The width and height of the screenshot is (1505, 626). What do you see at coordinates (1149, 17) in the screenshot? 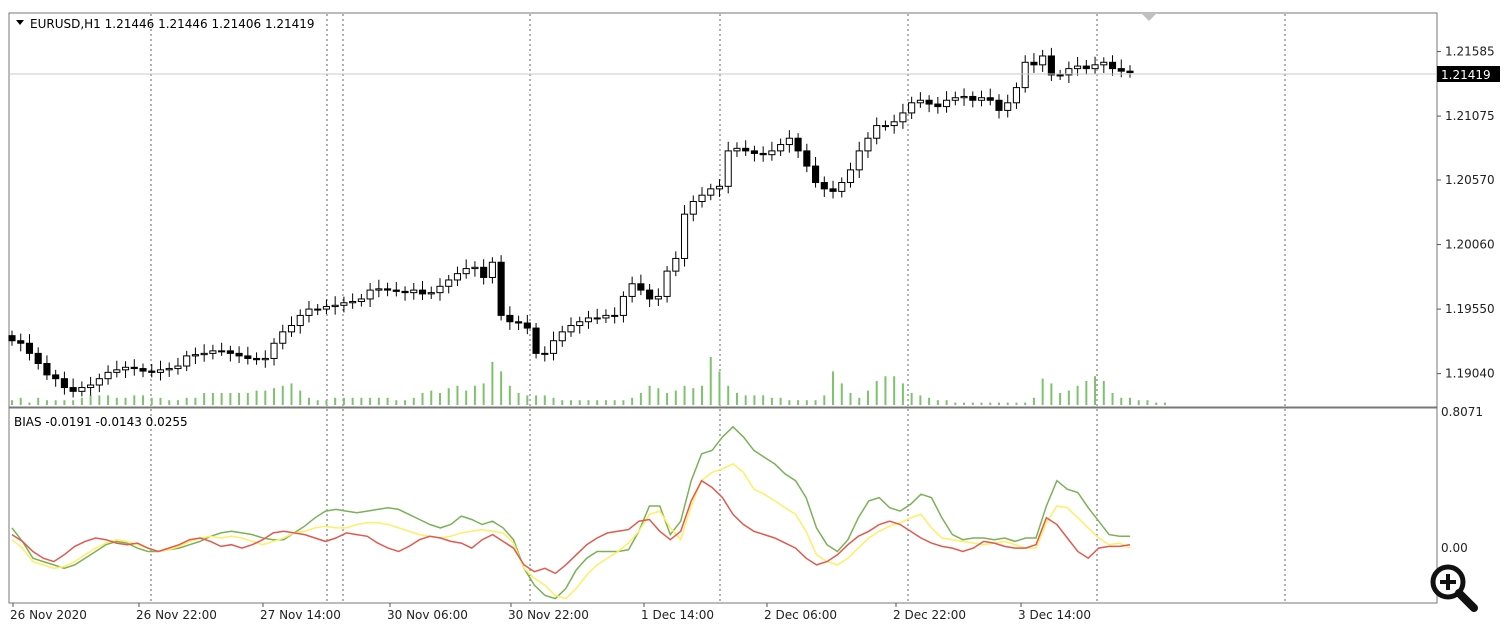
I see `chart-shift-marker-icon` at bounding box center [1149, 17].